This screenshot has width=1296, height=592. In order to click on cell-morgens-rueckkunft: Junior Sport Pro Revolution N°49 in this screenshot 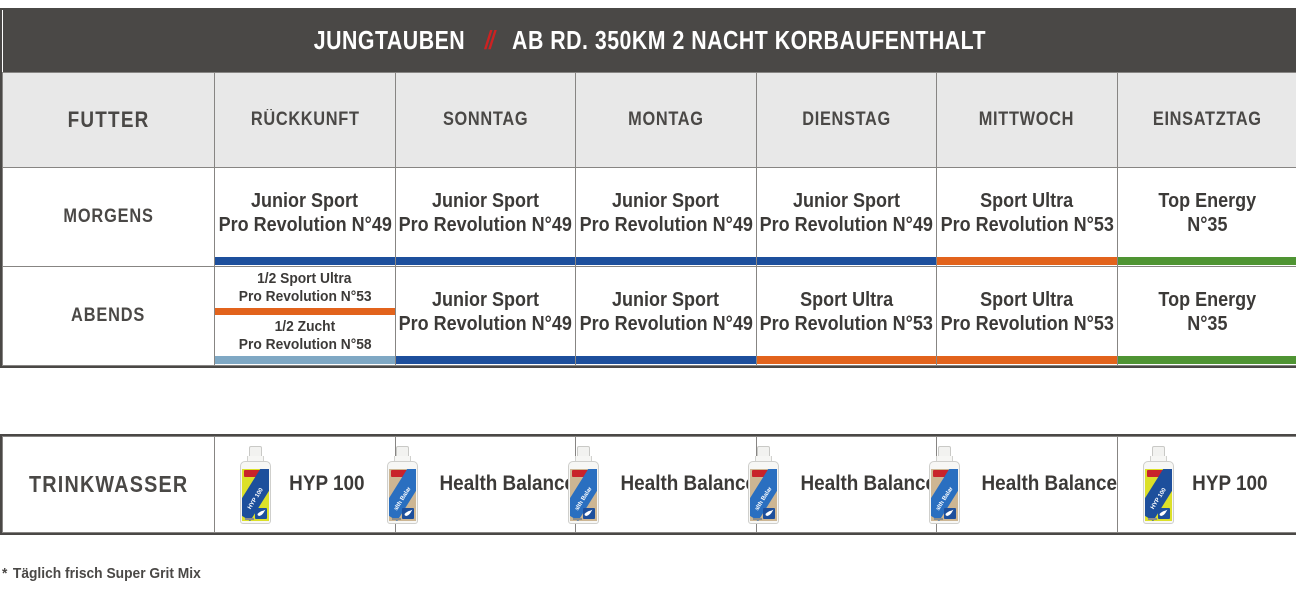, I will do `click(305, 216)`.